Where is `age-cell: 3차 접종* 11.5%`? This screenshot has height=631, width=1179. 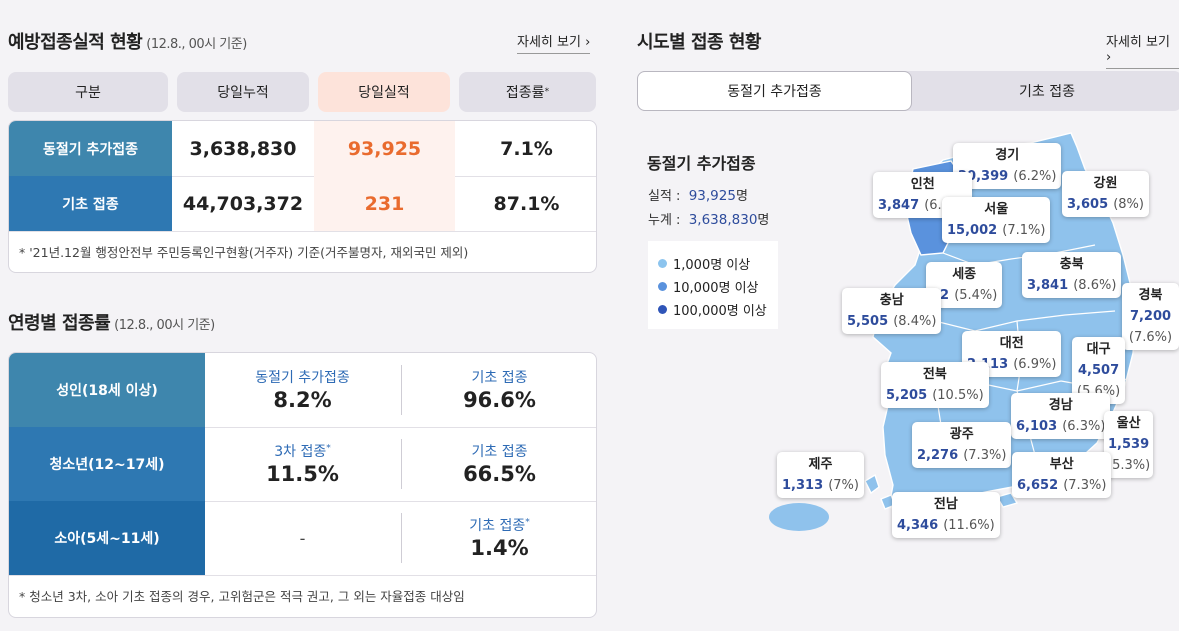 age-cell: 3차 접종* 11.5% is located at coordinates (302, 464).